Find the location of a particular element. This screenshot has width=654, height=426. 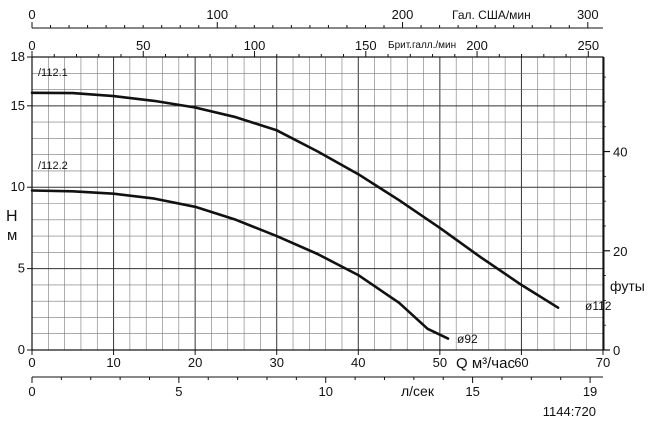

top-axis-brit-tick-label: 100 is located at coordinates (255, 45).